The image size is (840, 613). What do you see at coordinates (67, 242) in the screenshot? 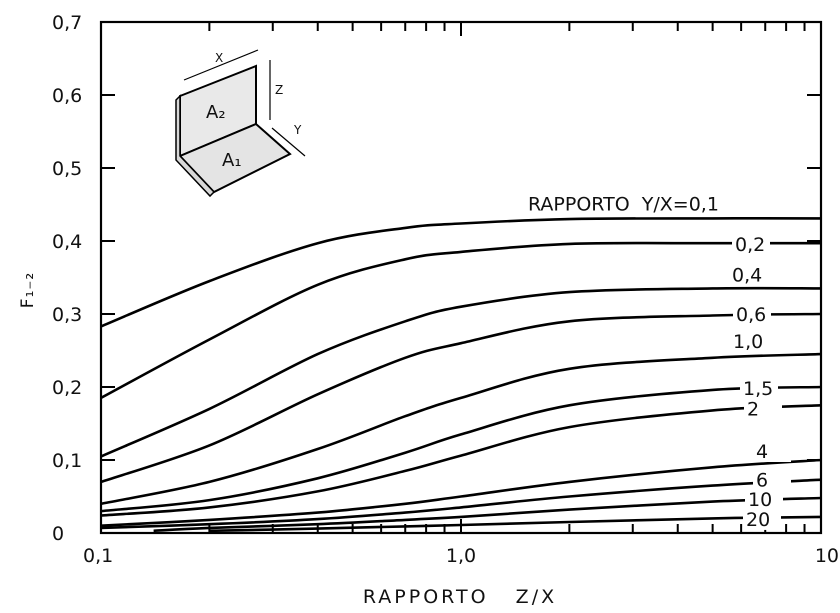
I see `y-tick-label: 0,4` at bounding box center [67, 242].